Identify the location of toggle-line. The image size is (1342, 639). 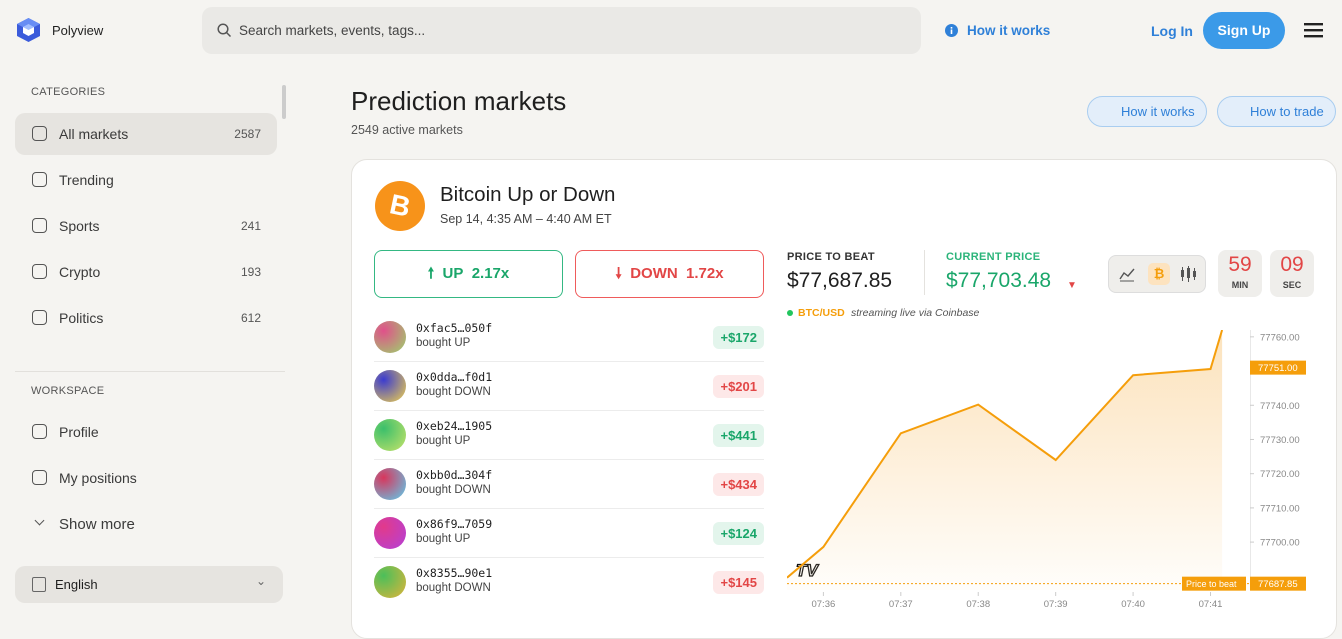
(1127, 274).